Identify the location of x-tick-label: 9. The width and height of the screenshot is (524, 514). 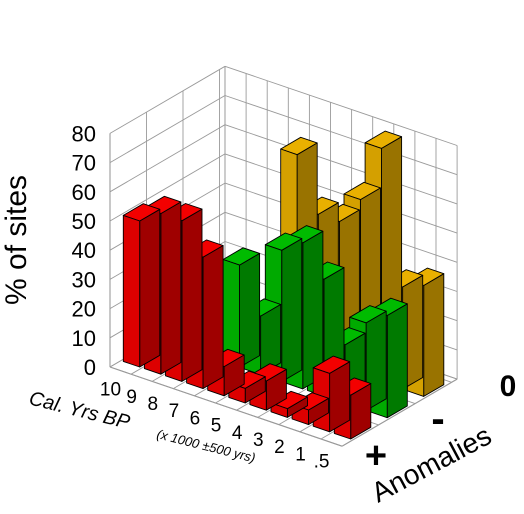
(131, 397).